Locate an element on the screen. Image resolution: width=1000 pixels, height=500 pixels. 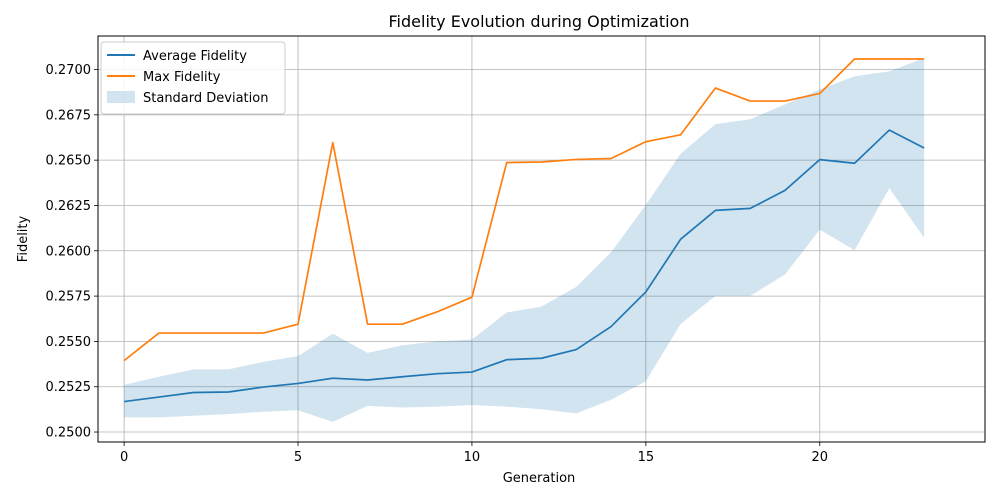
legend-swatch-std is located at coordinates (121, 97).